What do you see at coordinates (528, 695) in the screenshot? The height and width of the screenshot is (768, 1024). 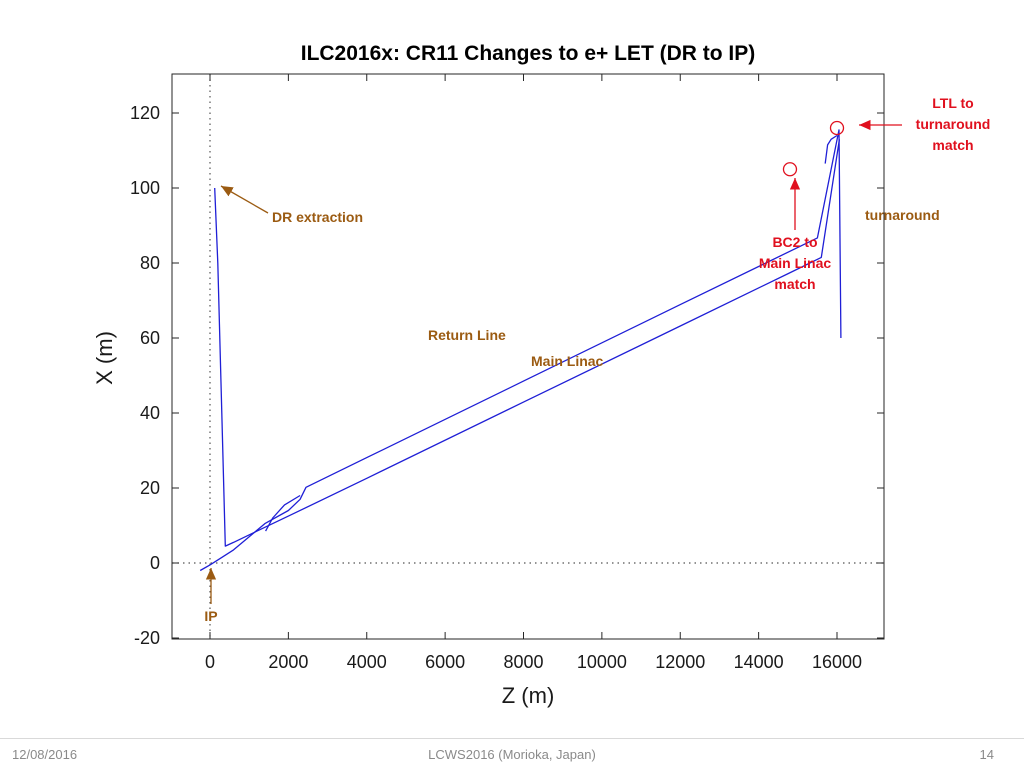 I see `x-axis-label: Z (m)` at bounding box center [528, 695].